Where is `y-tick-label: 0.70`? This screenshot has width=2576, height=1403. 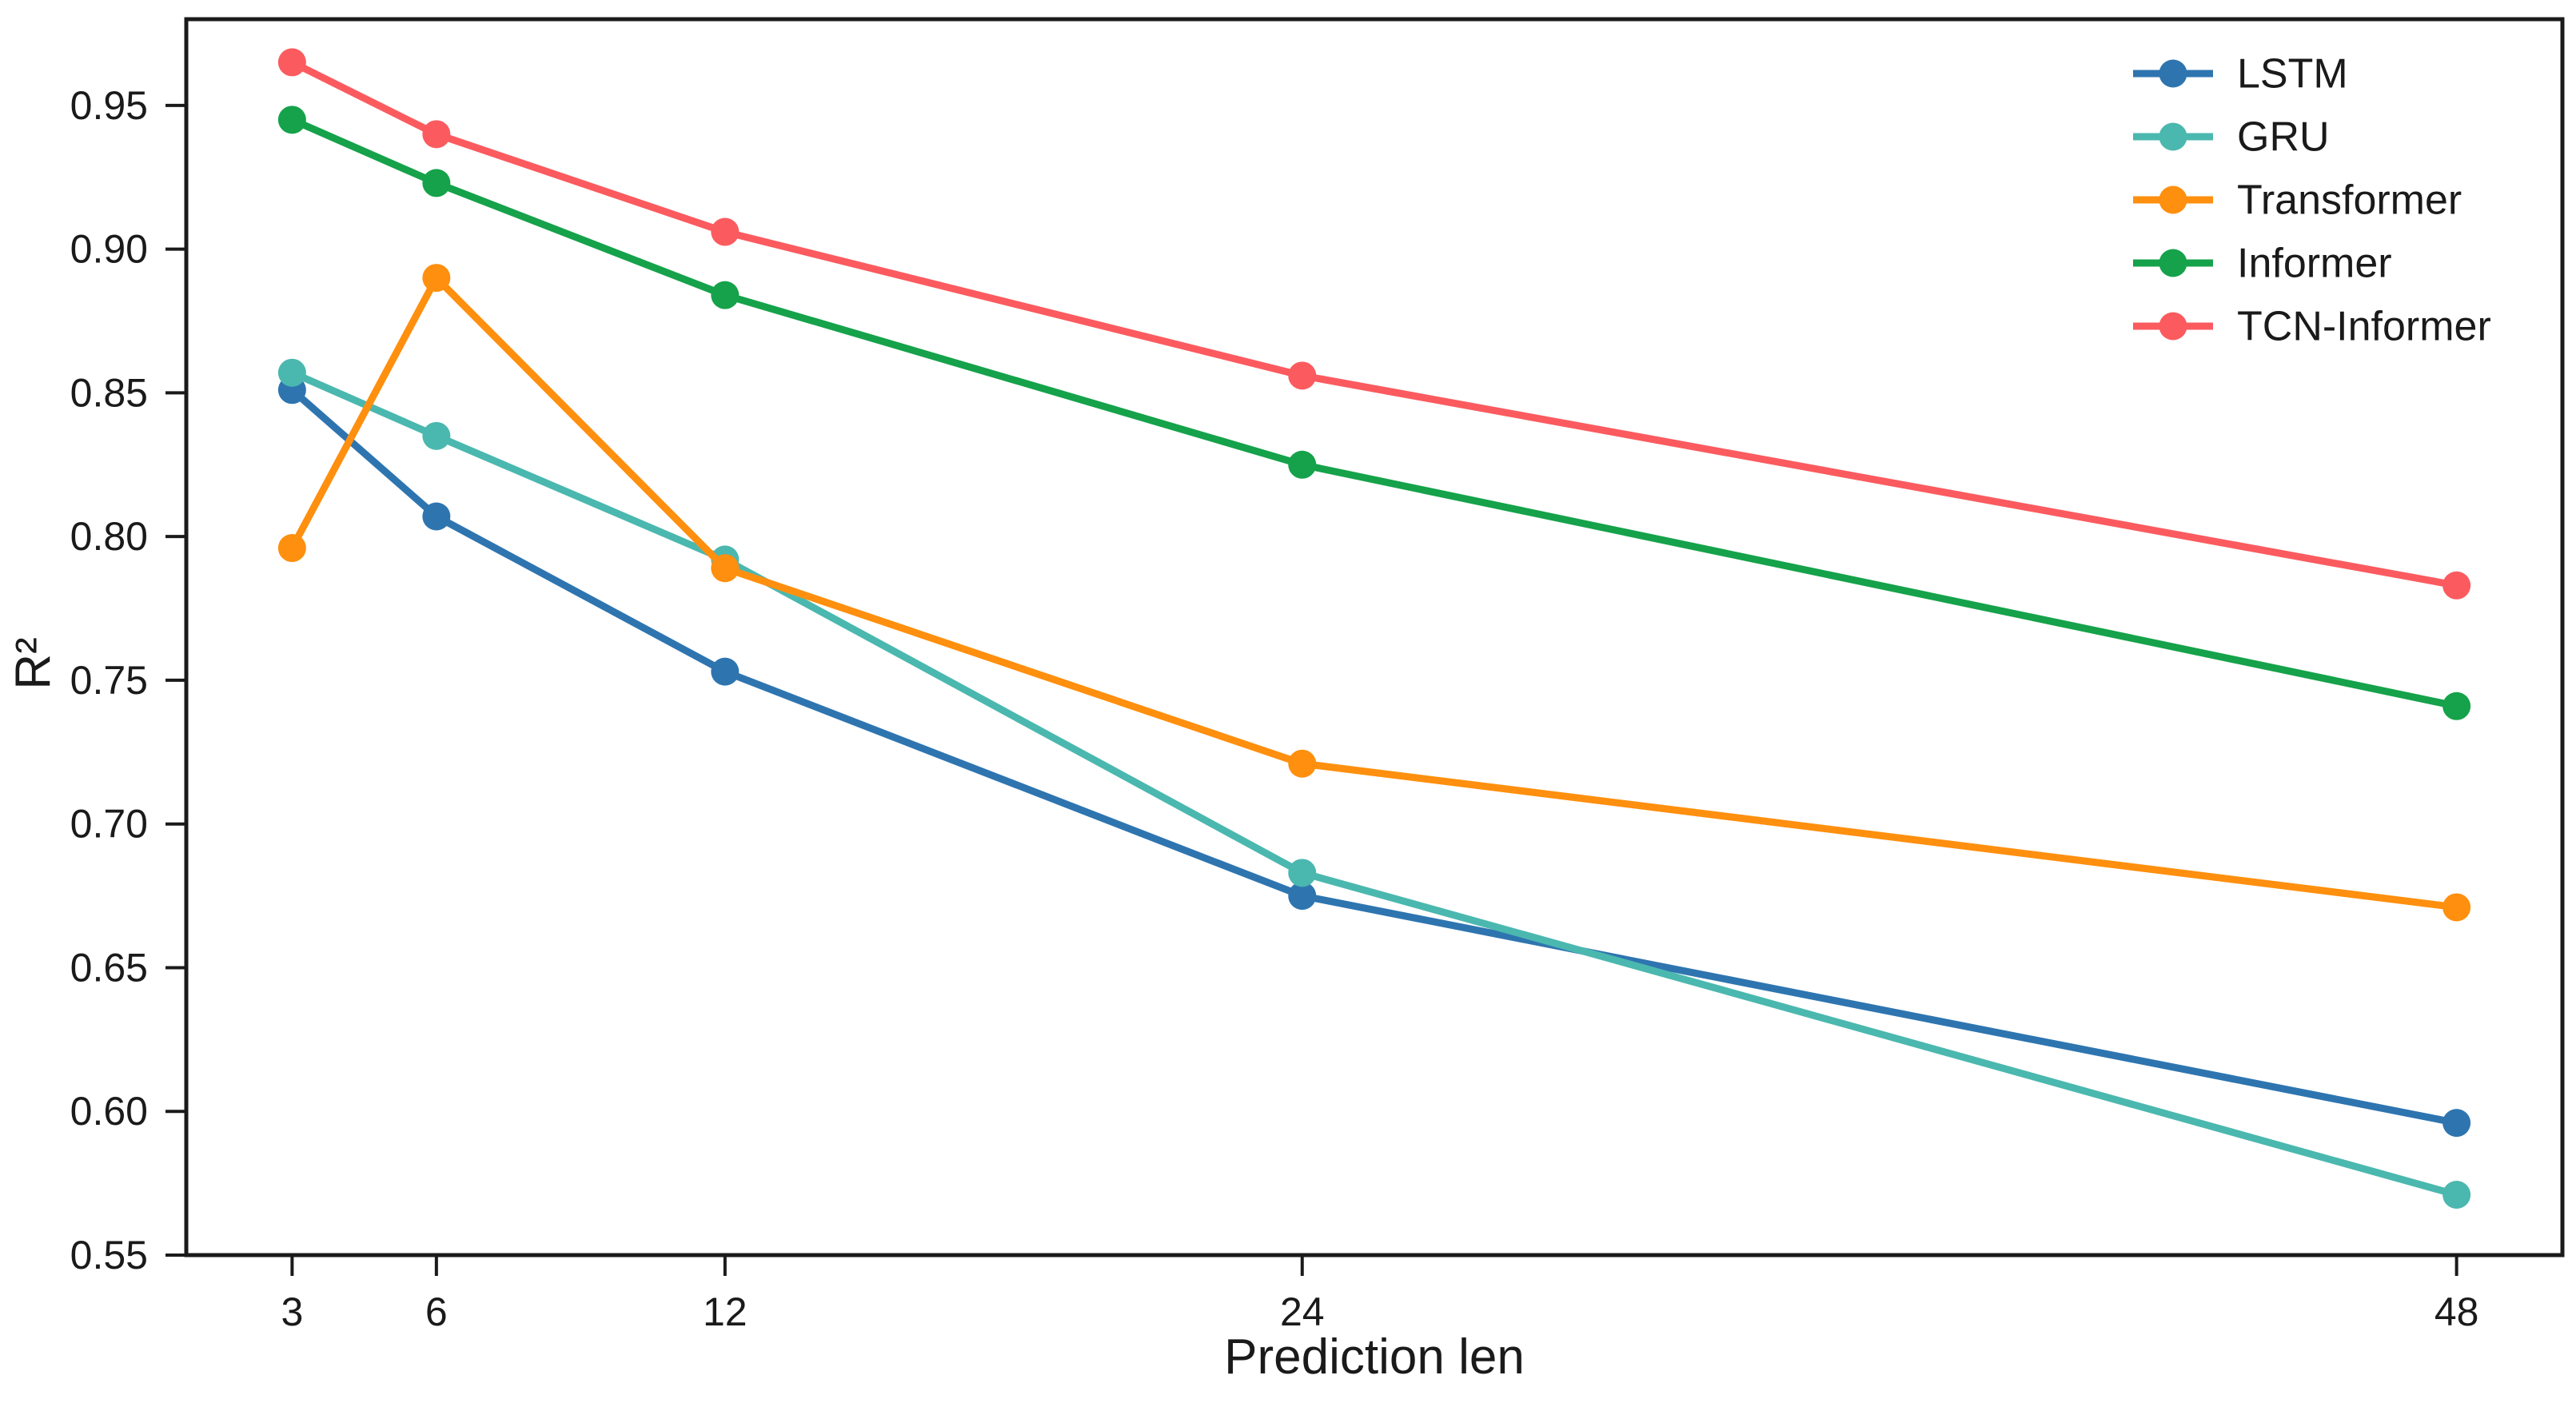 y-tick-label: 0.70 is located at coordinates (109, 824).